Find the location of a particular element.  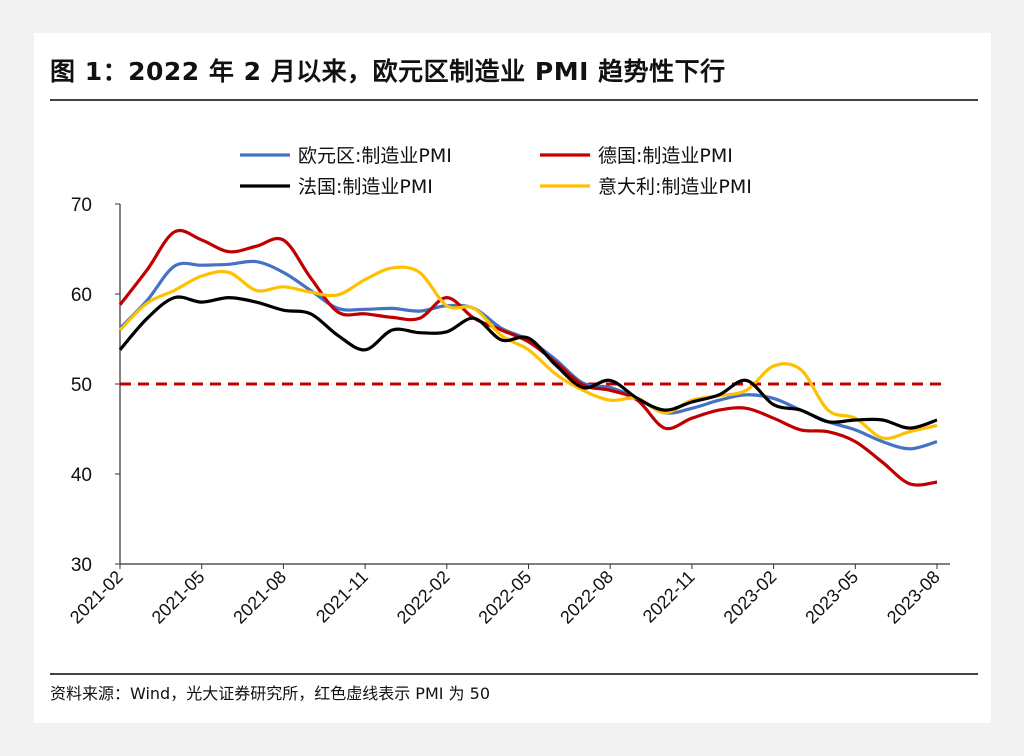

x-tick-label: 2023-05 is located at coordinates (831, 597).